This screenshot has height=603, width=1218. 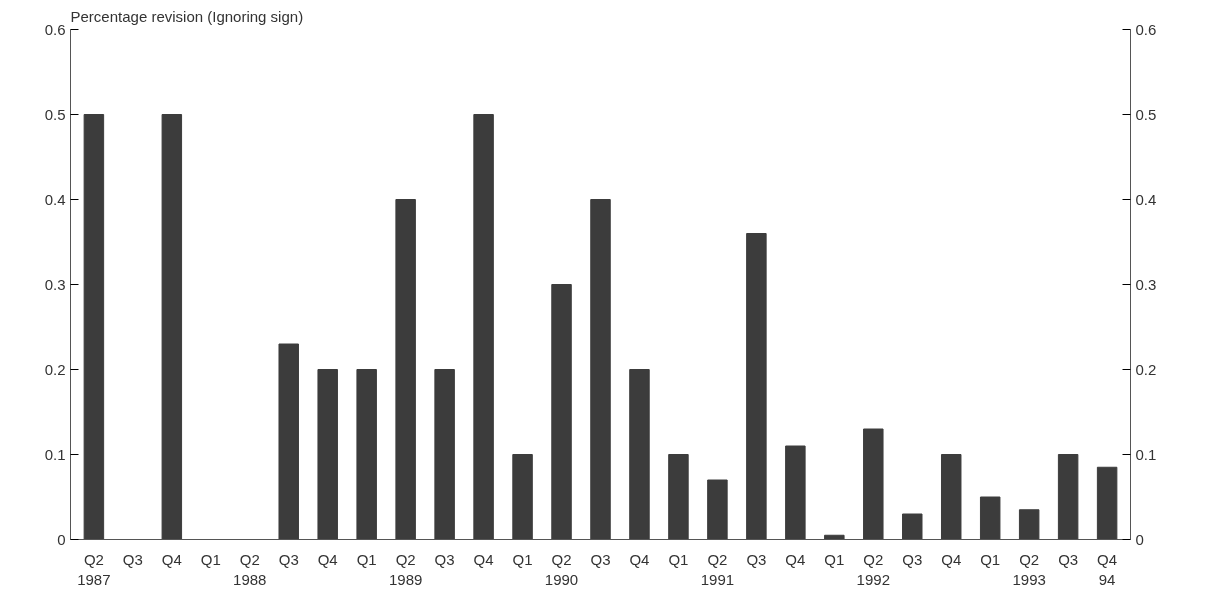 I want to click on y-tick-label: 0.4, so click(x=55, y=199).